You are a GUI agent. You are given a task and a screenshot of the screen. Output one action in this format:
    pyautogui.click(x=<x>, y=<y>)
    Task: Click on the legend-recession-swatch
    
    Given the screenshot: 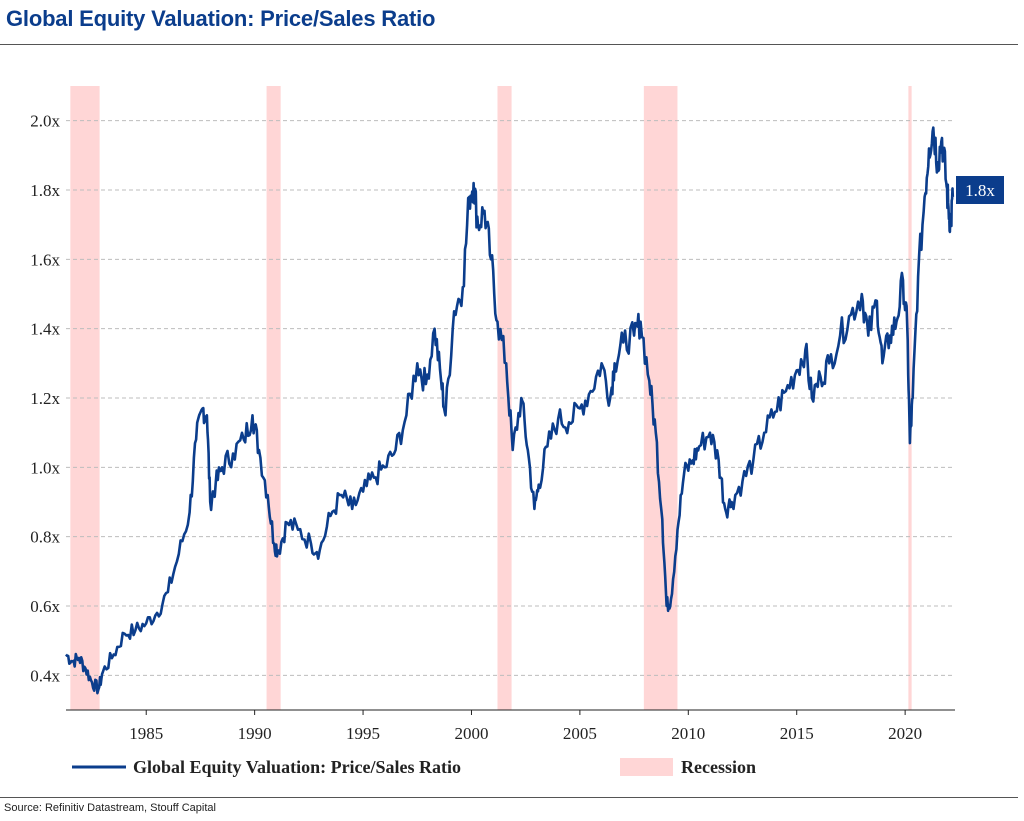 What is the action you would take?
    pyautogui.click(x=646, y=767)
    